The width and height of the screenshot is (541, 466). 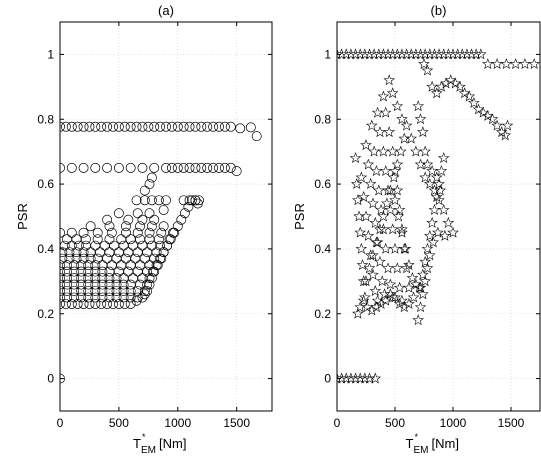 What do you see at coordinates (421, 450) in the screenshot?
I see `x-label-sub: EM` at bounding box center [421, 450].